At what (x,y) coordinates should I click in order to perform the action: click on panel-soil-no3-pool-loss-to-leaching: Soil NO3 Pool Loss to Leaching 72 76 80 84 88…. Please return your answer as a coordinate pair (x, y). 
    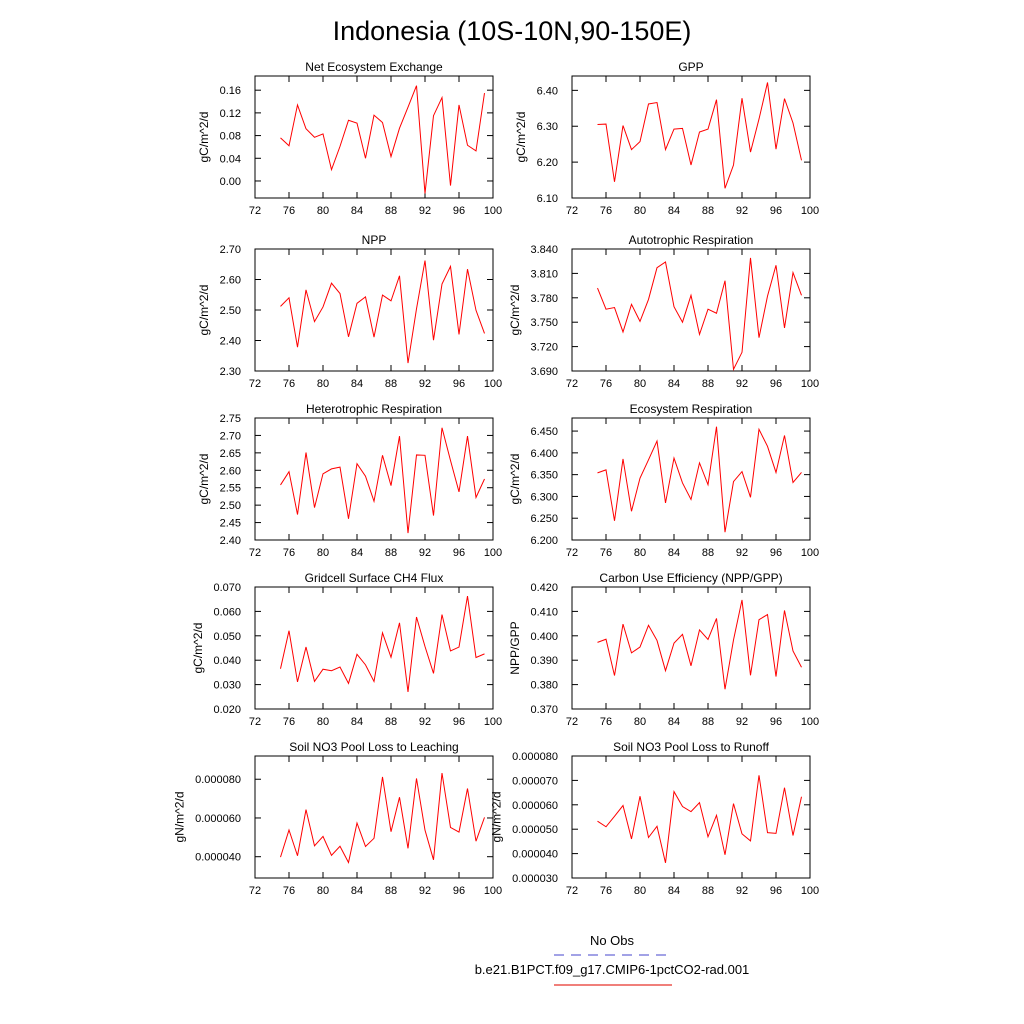
    Looking at the image, I should click on (337, 818).